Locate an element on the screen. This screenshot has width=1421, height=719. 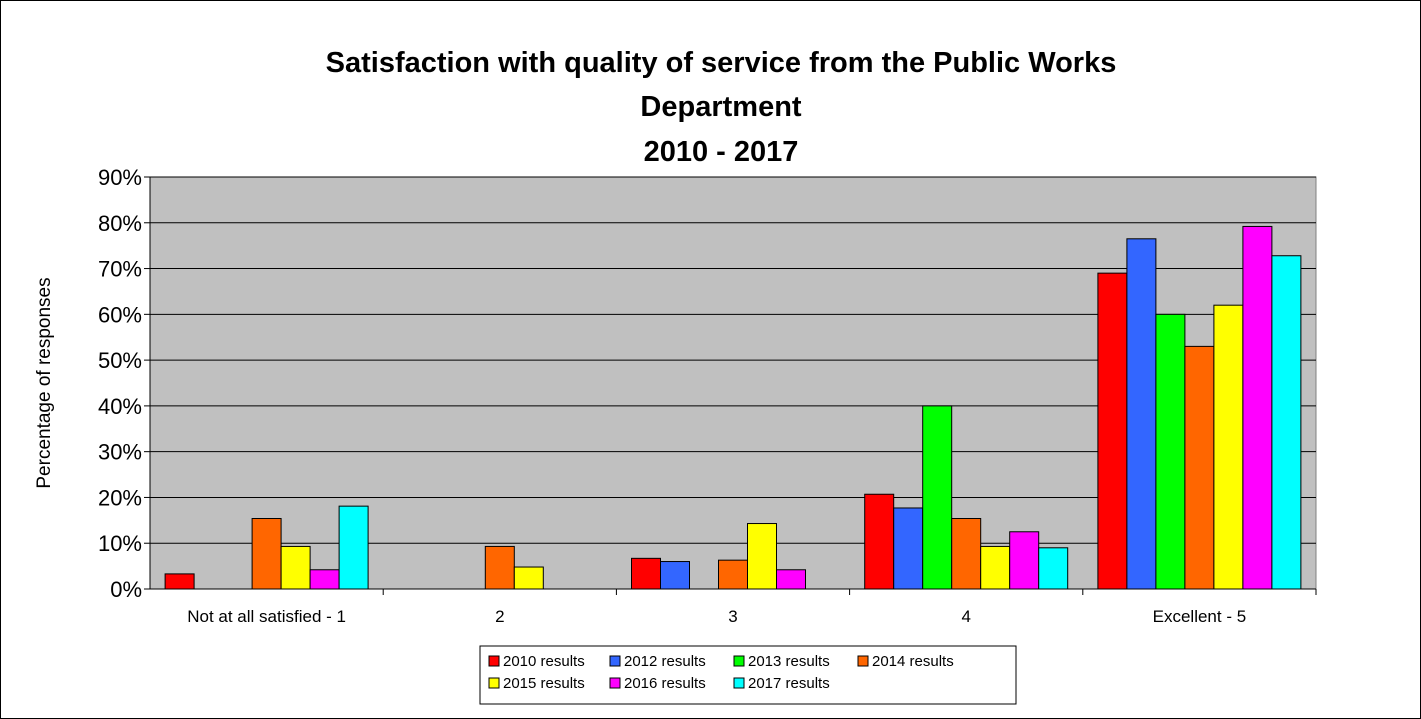
y-tick-label: 20% is located at coordinates (120, 497).